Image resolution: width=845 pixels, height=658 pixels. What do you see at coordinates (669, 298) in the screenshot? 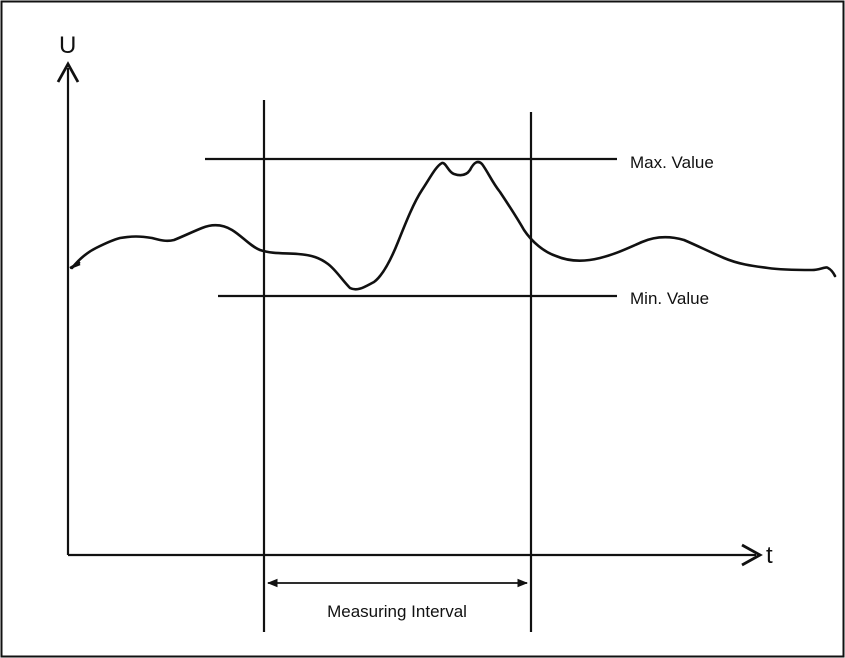
I see `min-value-label: Min. Value` at bounding box center [669, 298].